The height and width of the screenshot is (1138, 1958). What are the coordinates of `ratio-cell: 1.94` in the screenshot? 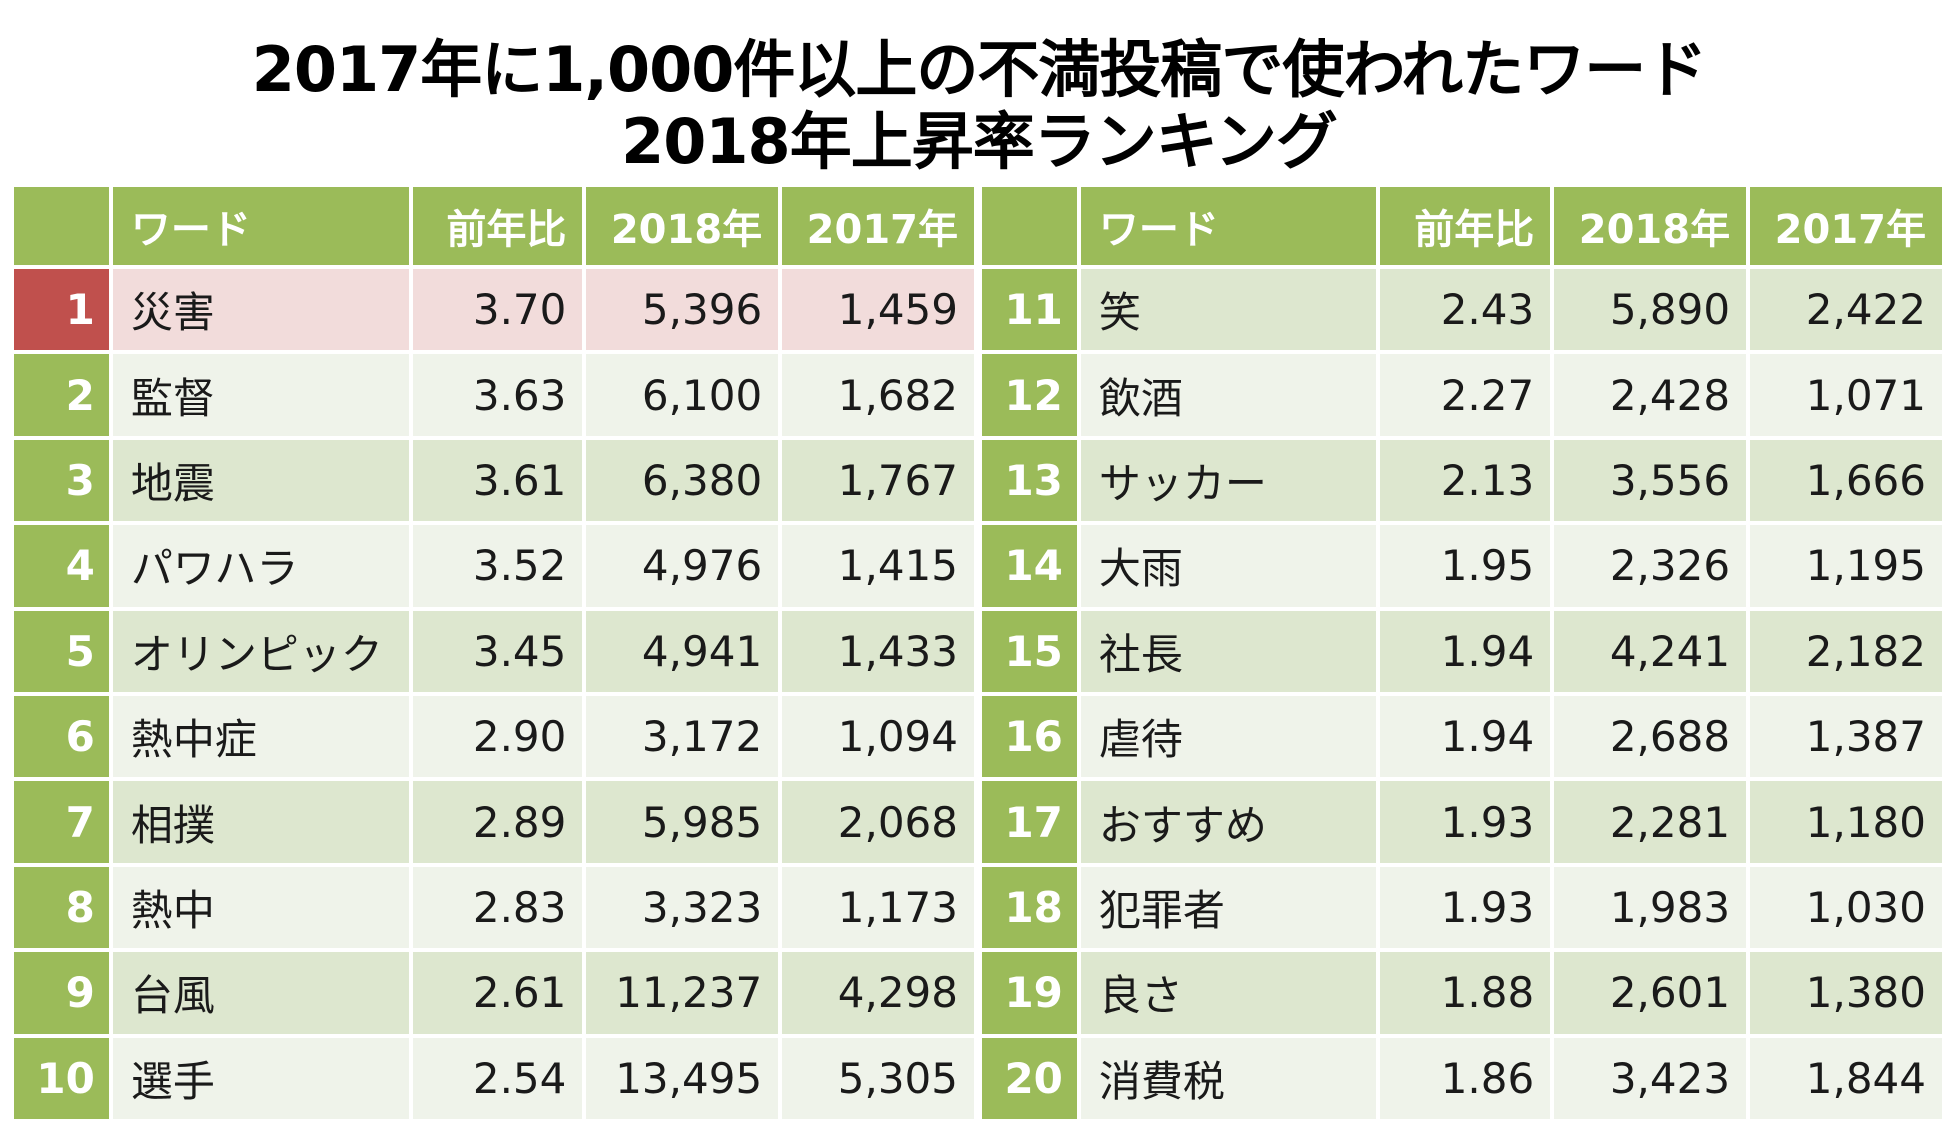 It's located at (1465, 651).